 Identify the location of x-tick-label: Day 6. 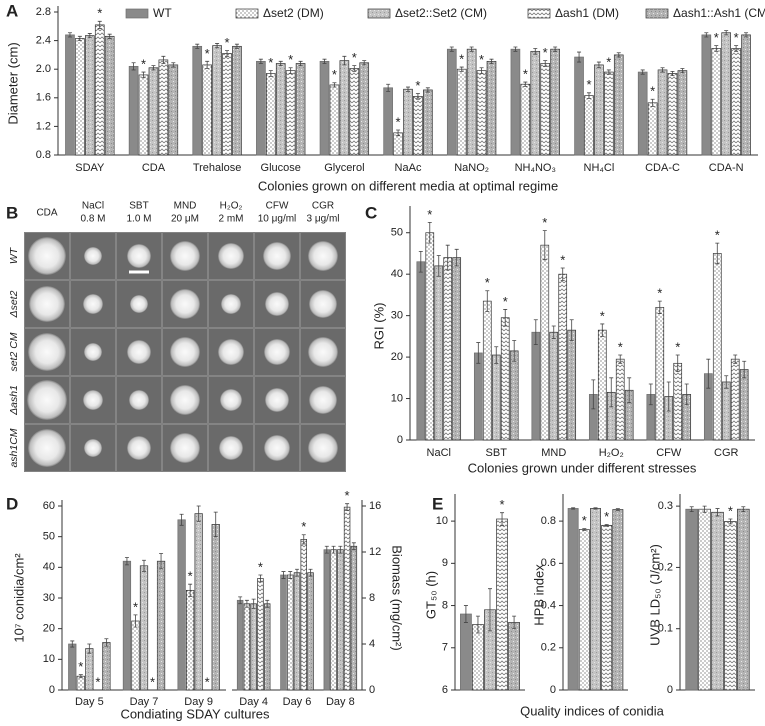
(297, 702).